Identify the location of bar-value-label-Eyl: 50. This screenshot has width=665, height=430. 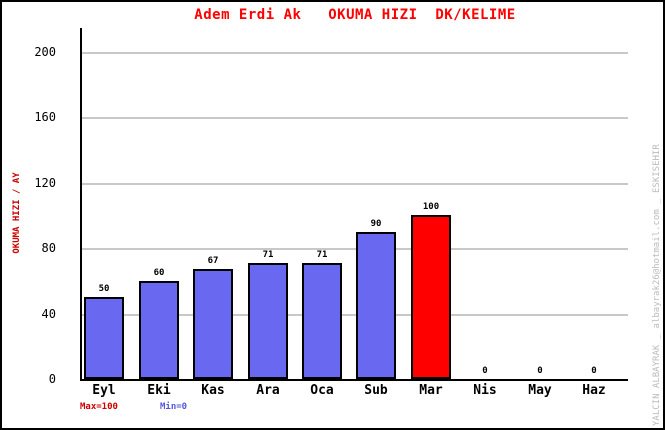
(104, 289).